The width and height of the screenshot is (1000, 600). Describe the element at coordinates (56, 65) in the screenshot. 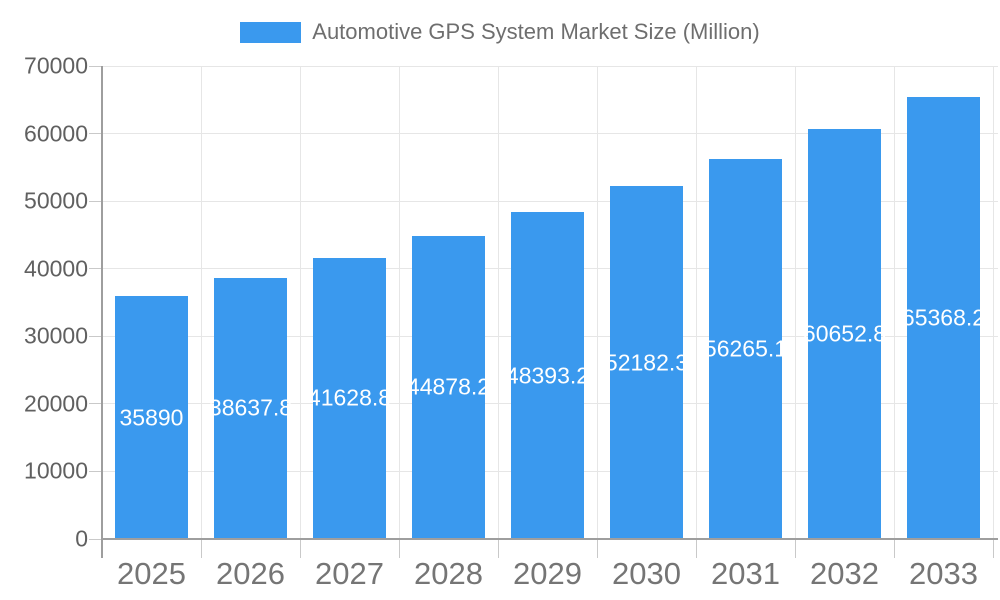

I see `y-axis-label: 70000` at that location.